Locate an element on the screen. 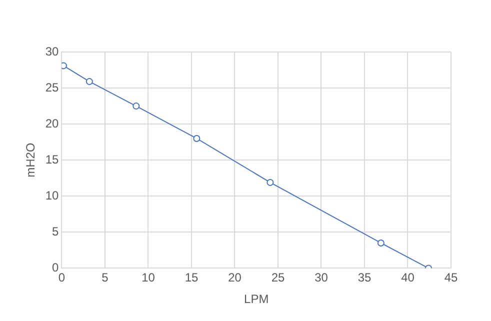 The image size is (491, 321). y-tick-label: 10 is located at coordinates (52, 195).